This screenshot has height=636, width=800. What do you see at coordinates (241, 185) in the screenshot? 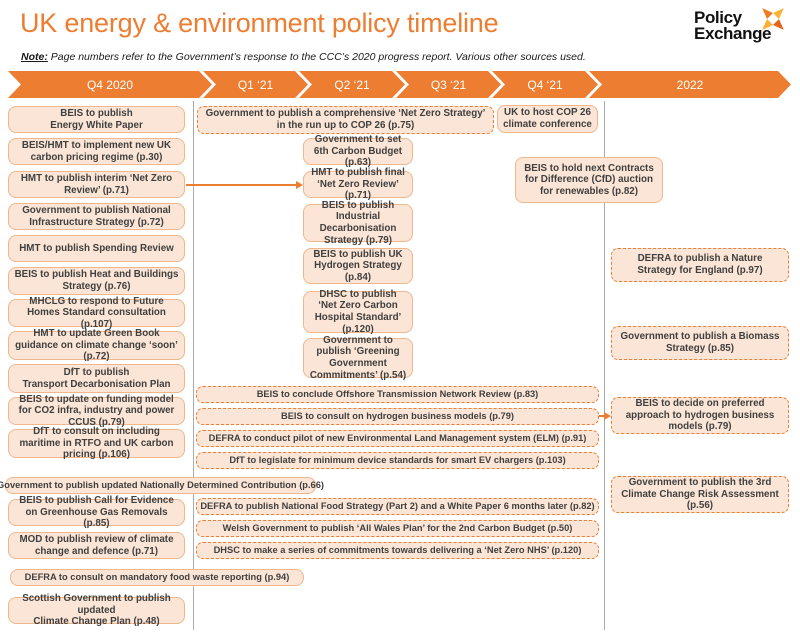
I see `connector-net-zero-review-line` at bounding box center [241, 185].